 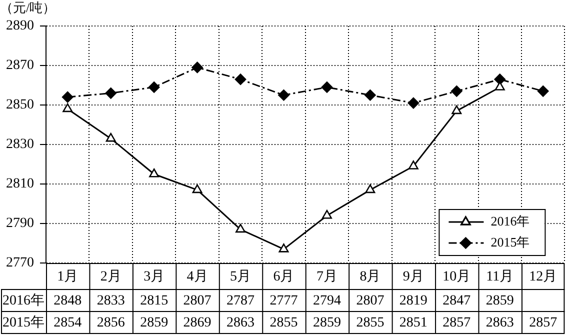 What do you see at coordinates (68, 323) in the screenshot?
I see `data-label: 2854` at bounding box center [68, 323].